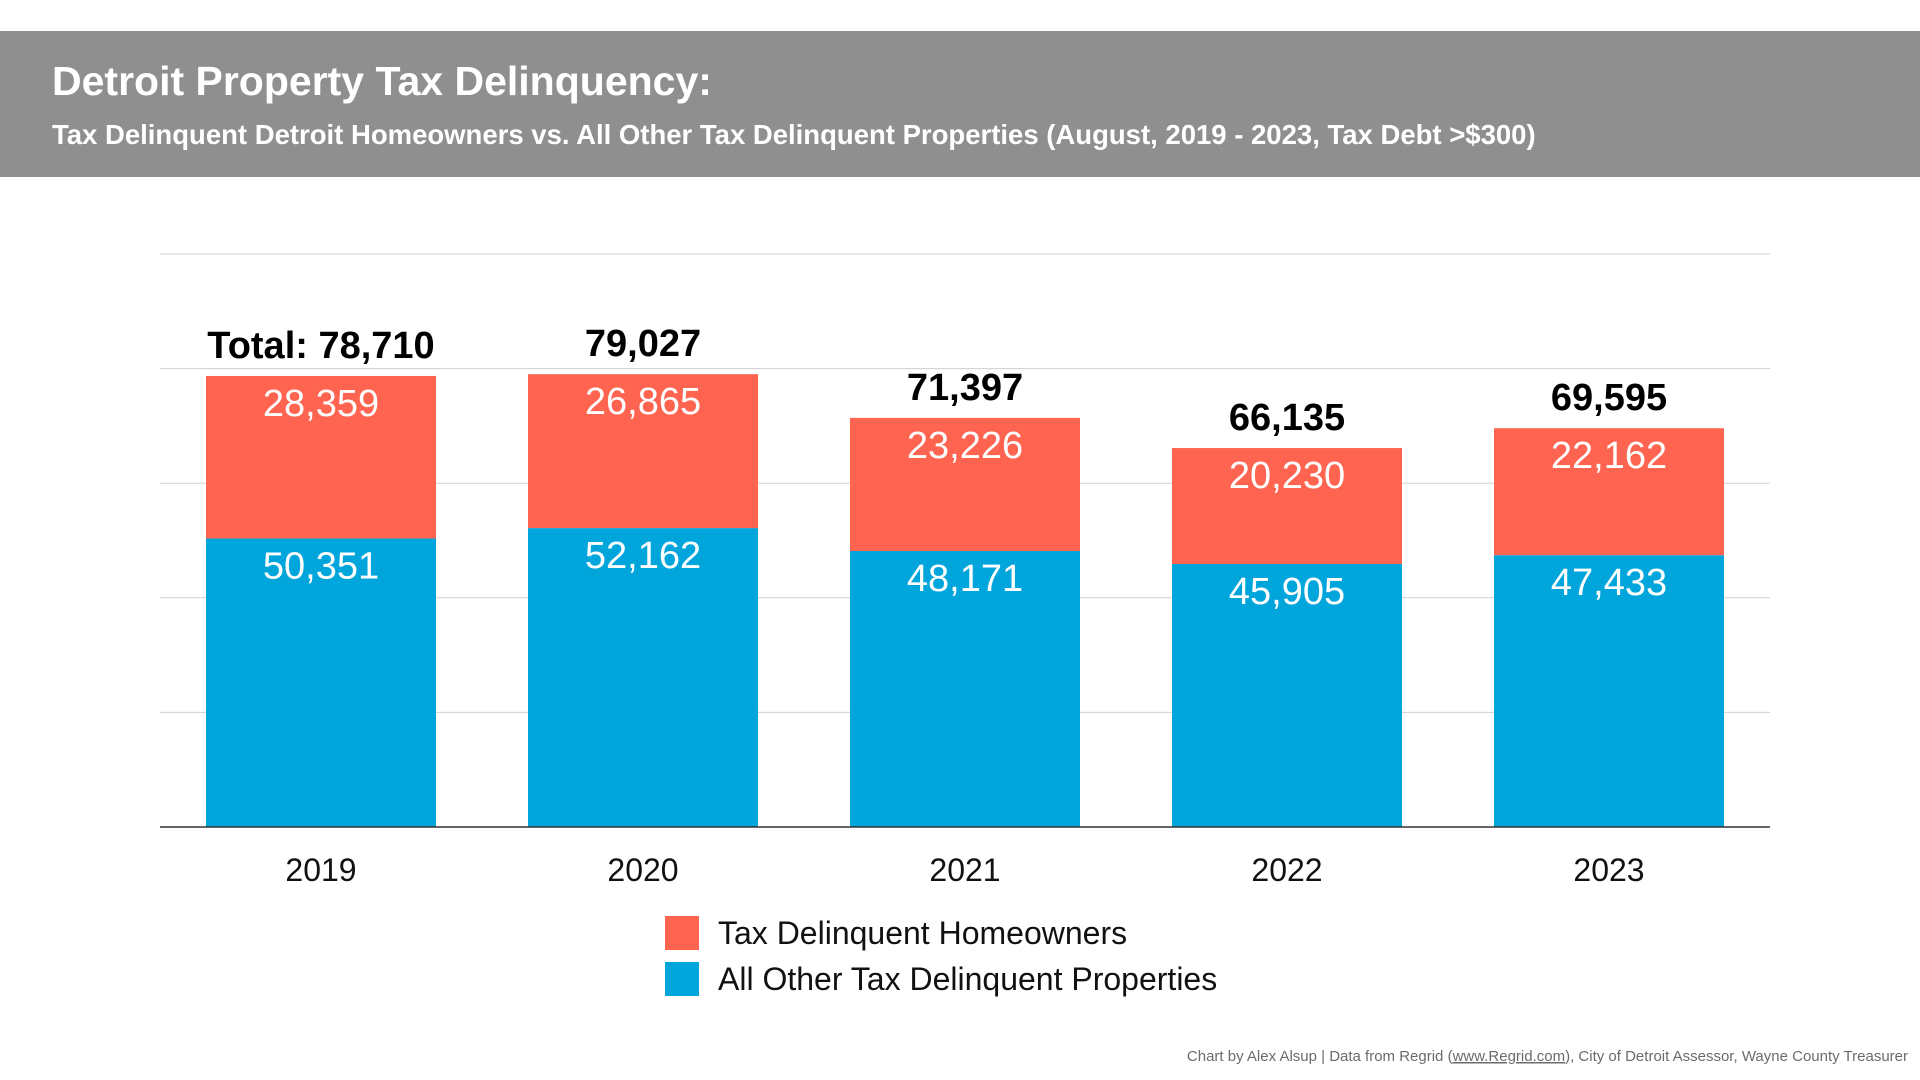 This screenshot has width=1920, height=1080. What do you see at coordinates (320, 346) in the screenshot?
I see `total-label: Total: 78,710` at bounding box center [320, 346].